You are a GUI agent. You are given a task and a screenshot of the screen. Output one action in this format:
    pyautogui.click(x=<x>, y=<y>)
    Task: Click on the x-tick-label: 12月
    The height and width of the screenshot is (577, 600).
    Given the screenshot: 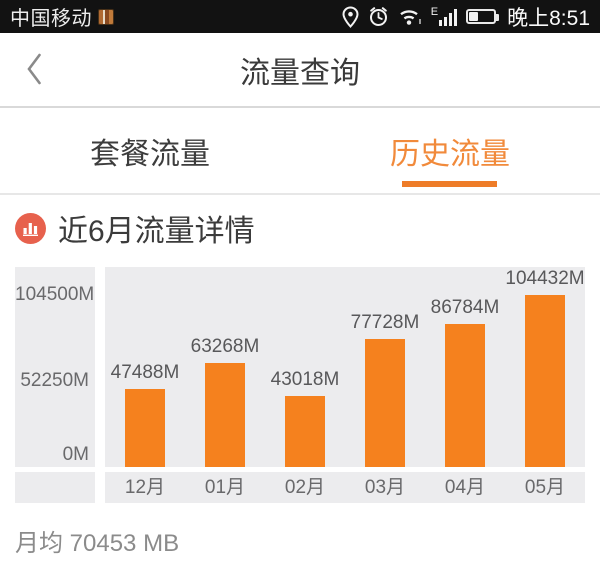 What is the action you would take?
    pyautogui.click(x=145, y=487)
    